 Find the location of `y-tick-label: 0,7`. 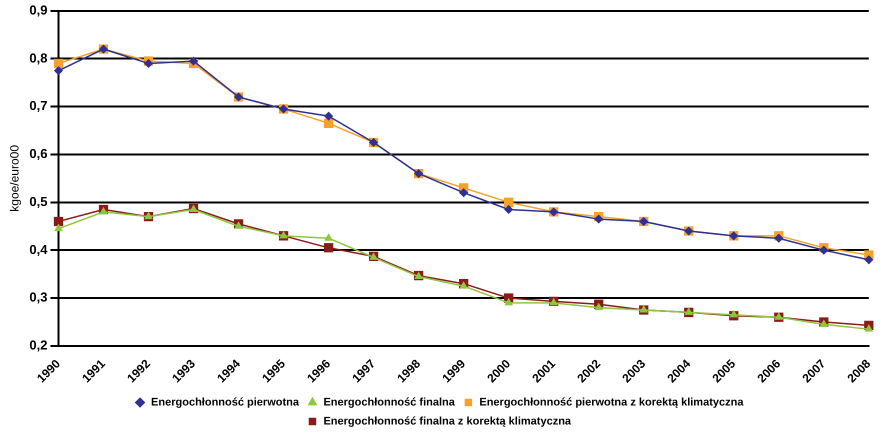

y-tick-label: 0,7 is located at coordinates (38, 106).